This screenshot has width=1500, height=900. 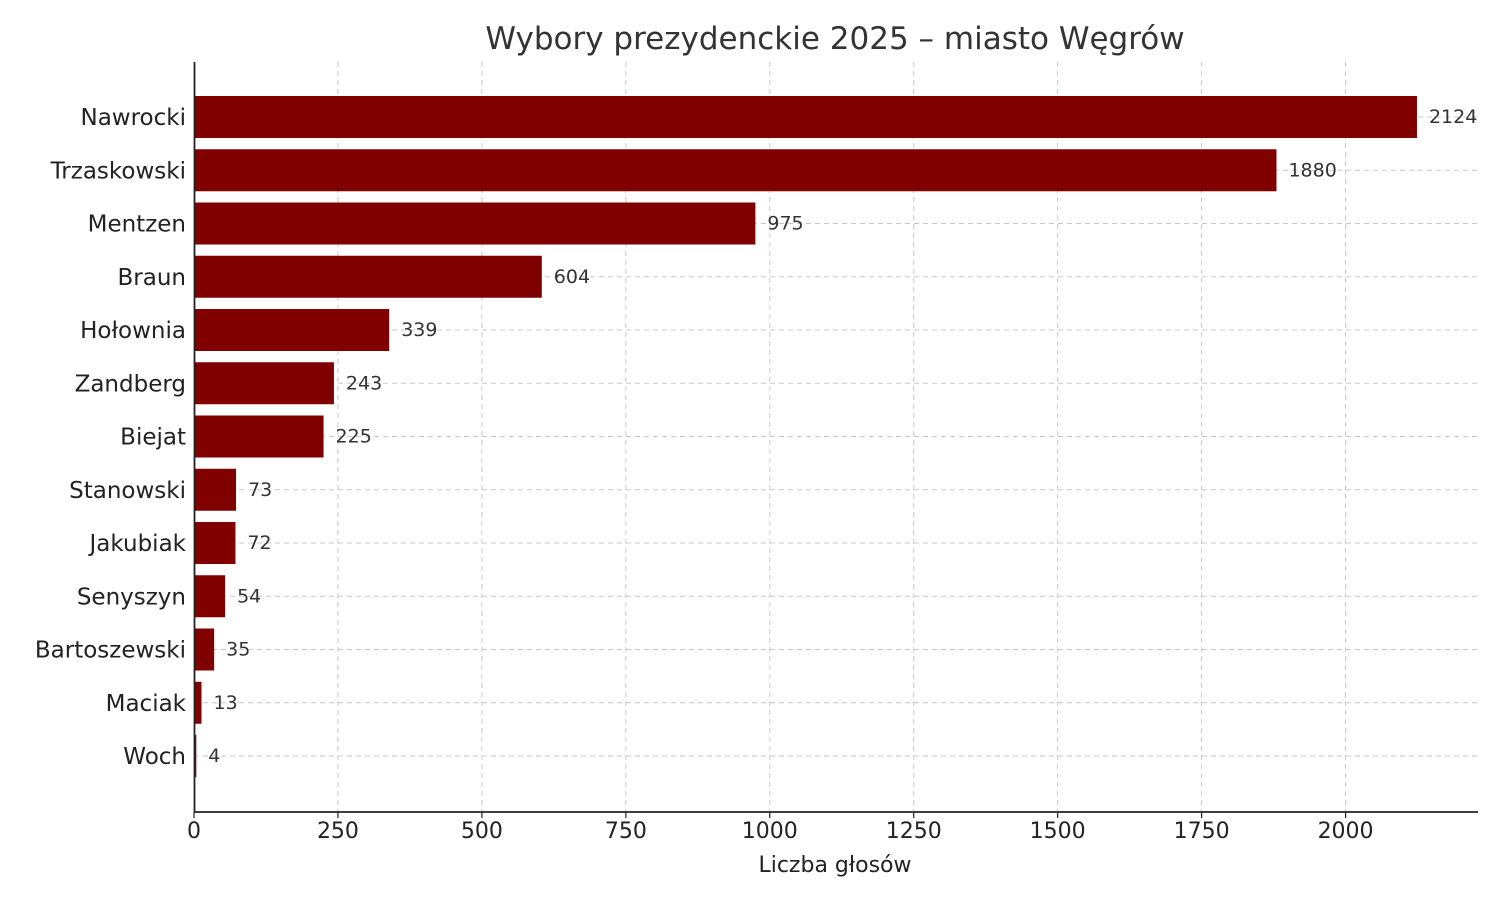 I want to click on y-tick-label: Senyszyn, so click(x=131, y=597).